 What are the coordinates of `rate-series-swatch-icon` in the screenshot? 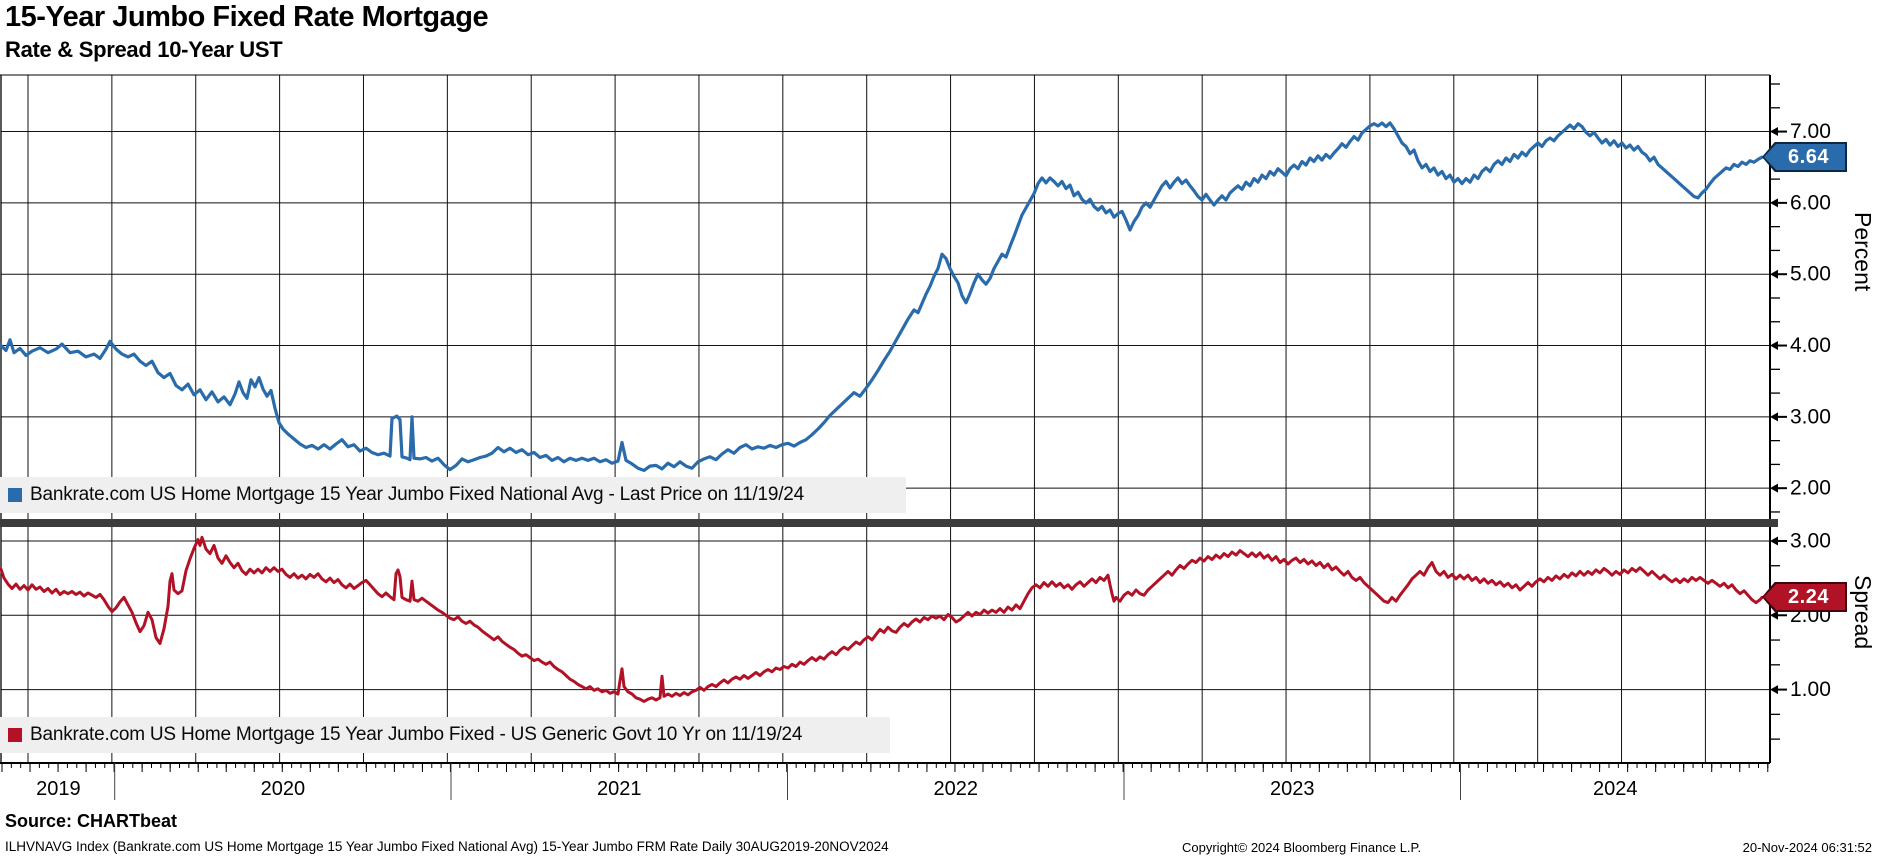 It's located at (15, 495).